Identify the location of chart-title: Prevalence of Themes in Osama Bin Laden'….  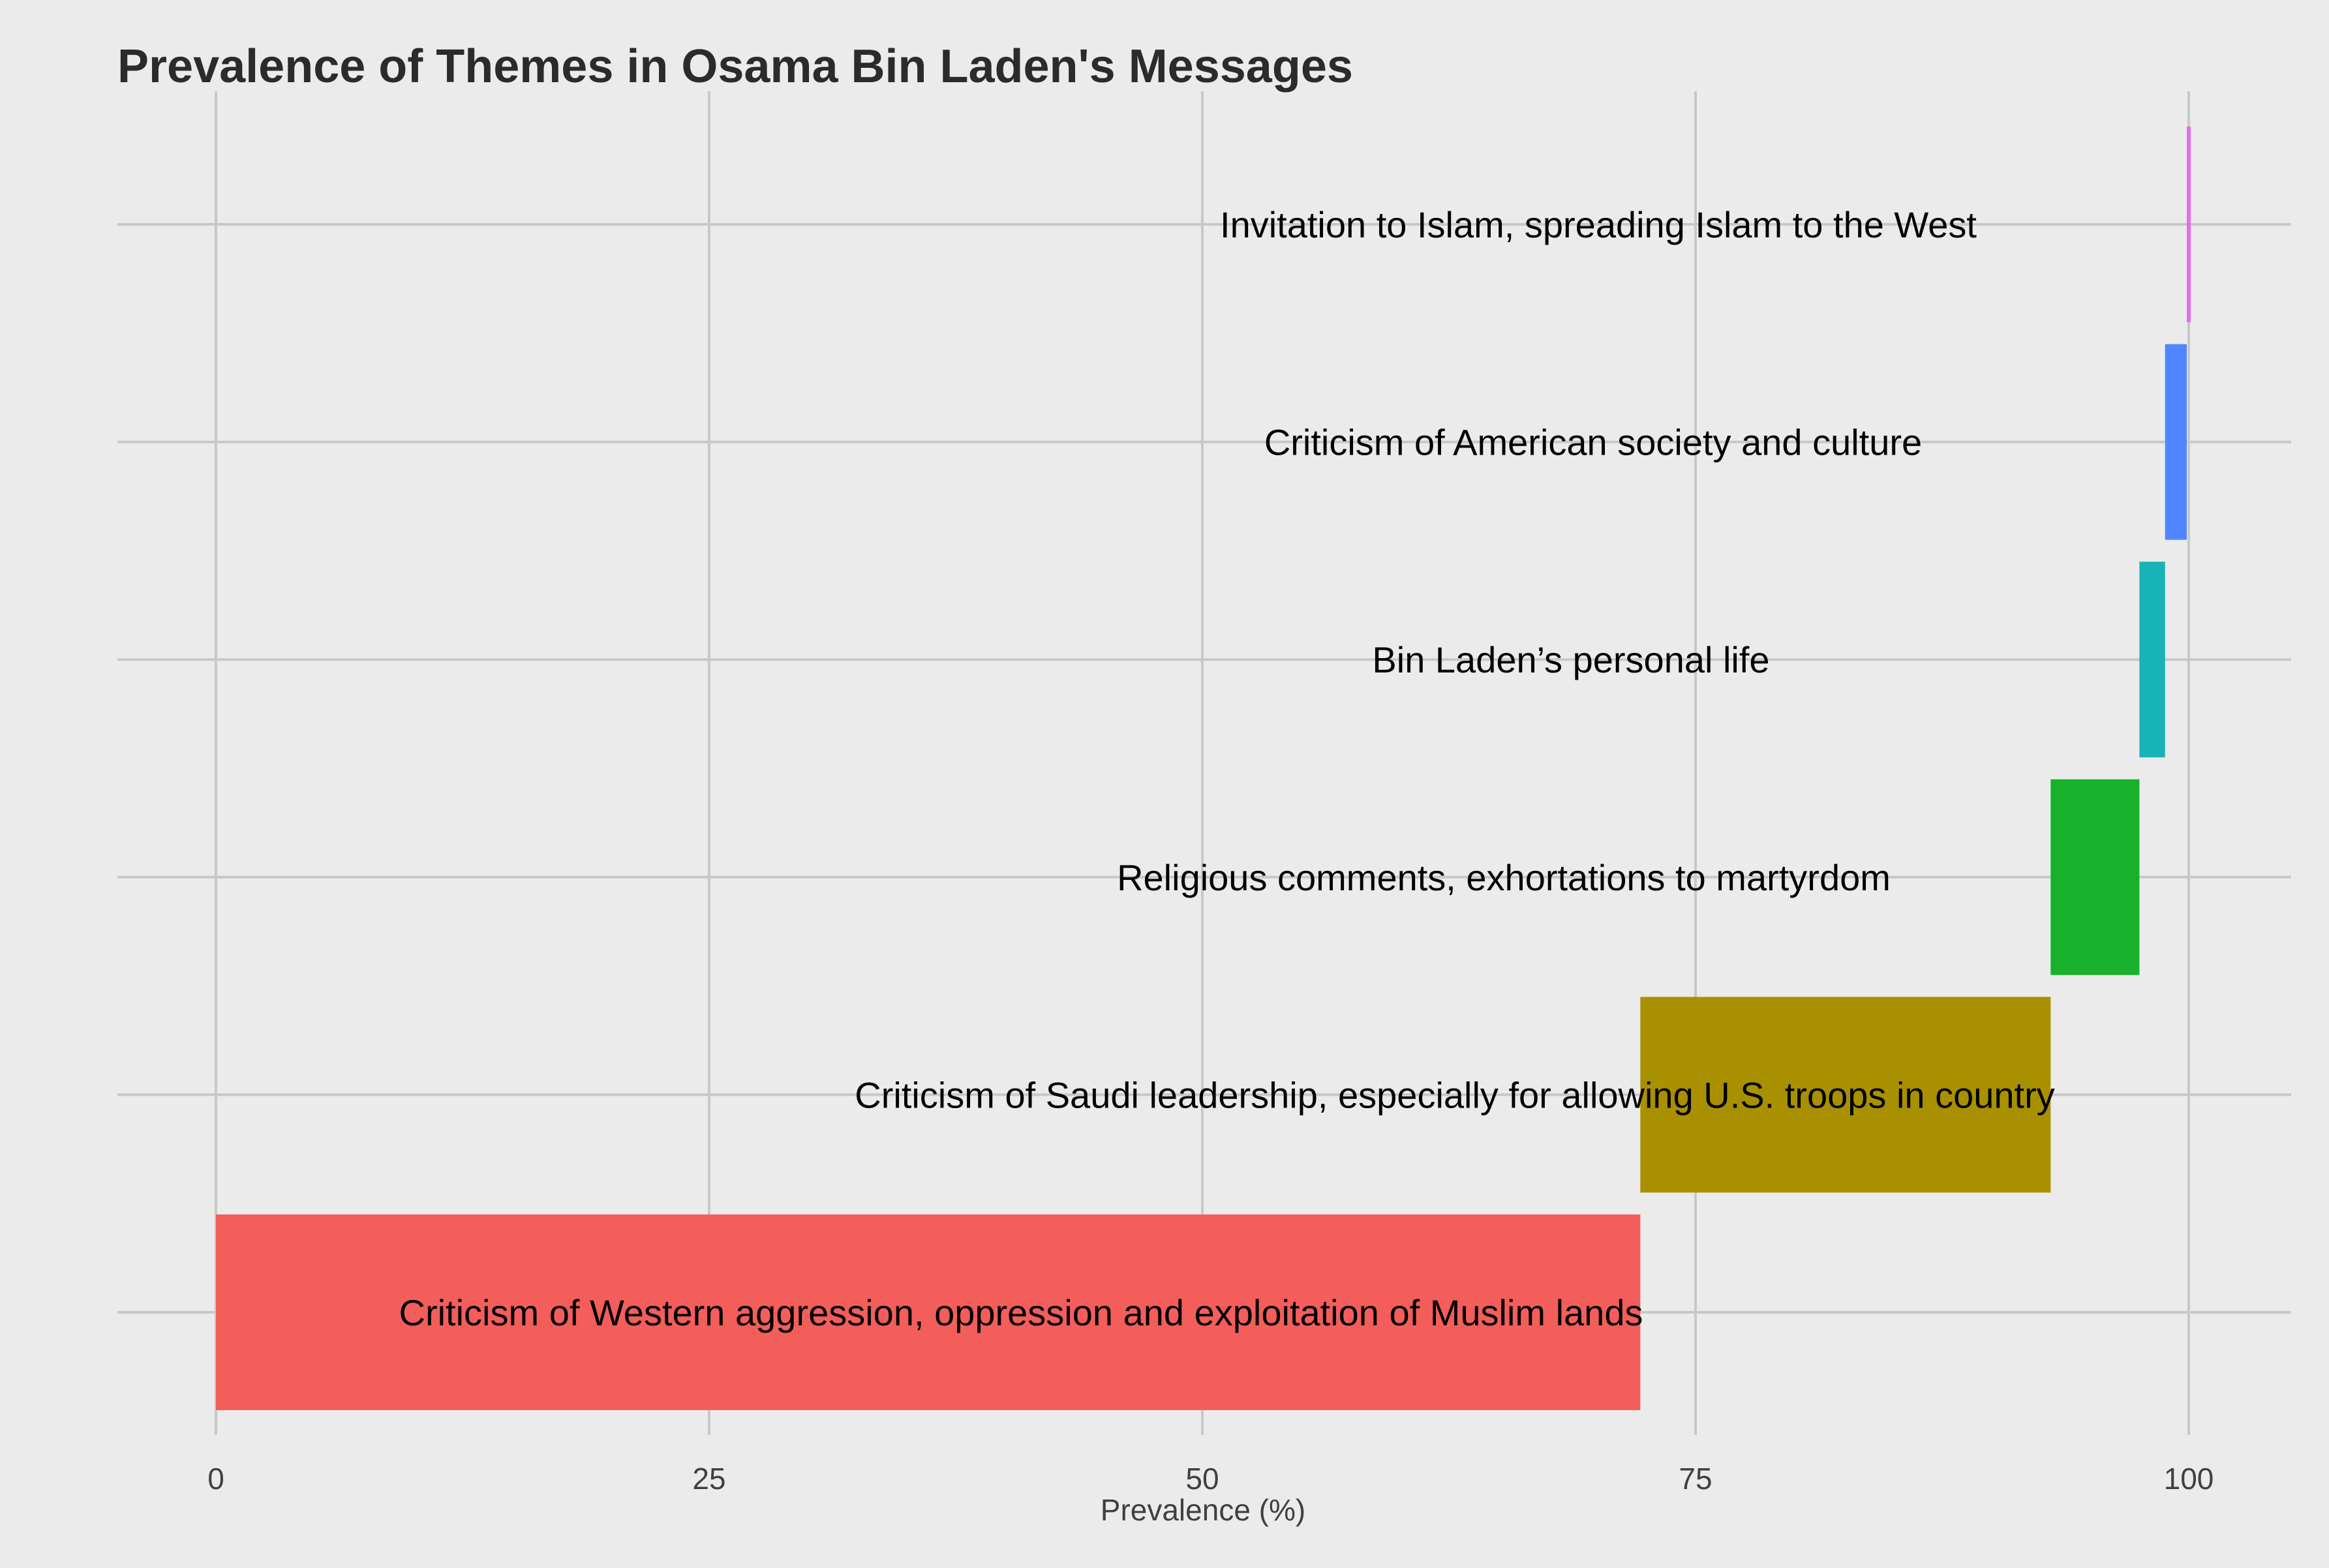
(735, 66).